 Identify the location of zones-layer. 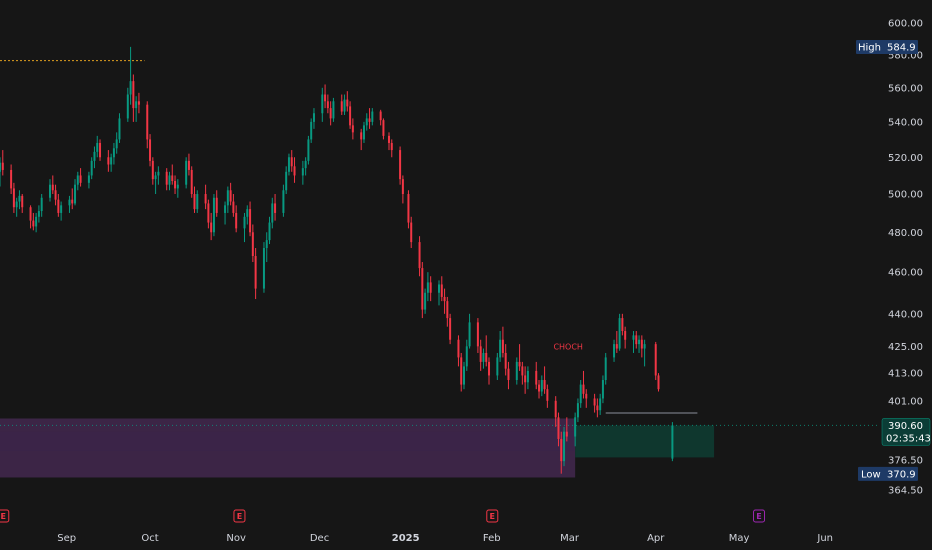
(357, 448).